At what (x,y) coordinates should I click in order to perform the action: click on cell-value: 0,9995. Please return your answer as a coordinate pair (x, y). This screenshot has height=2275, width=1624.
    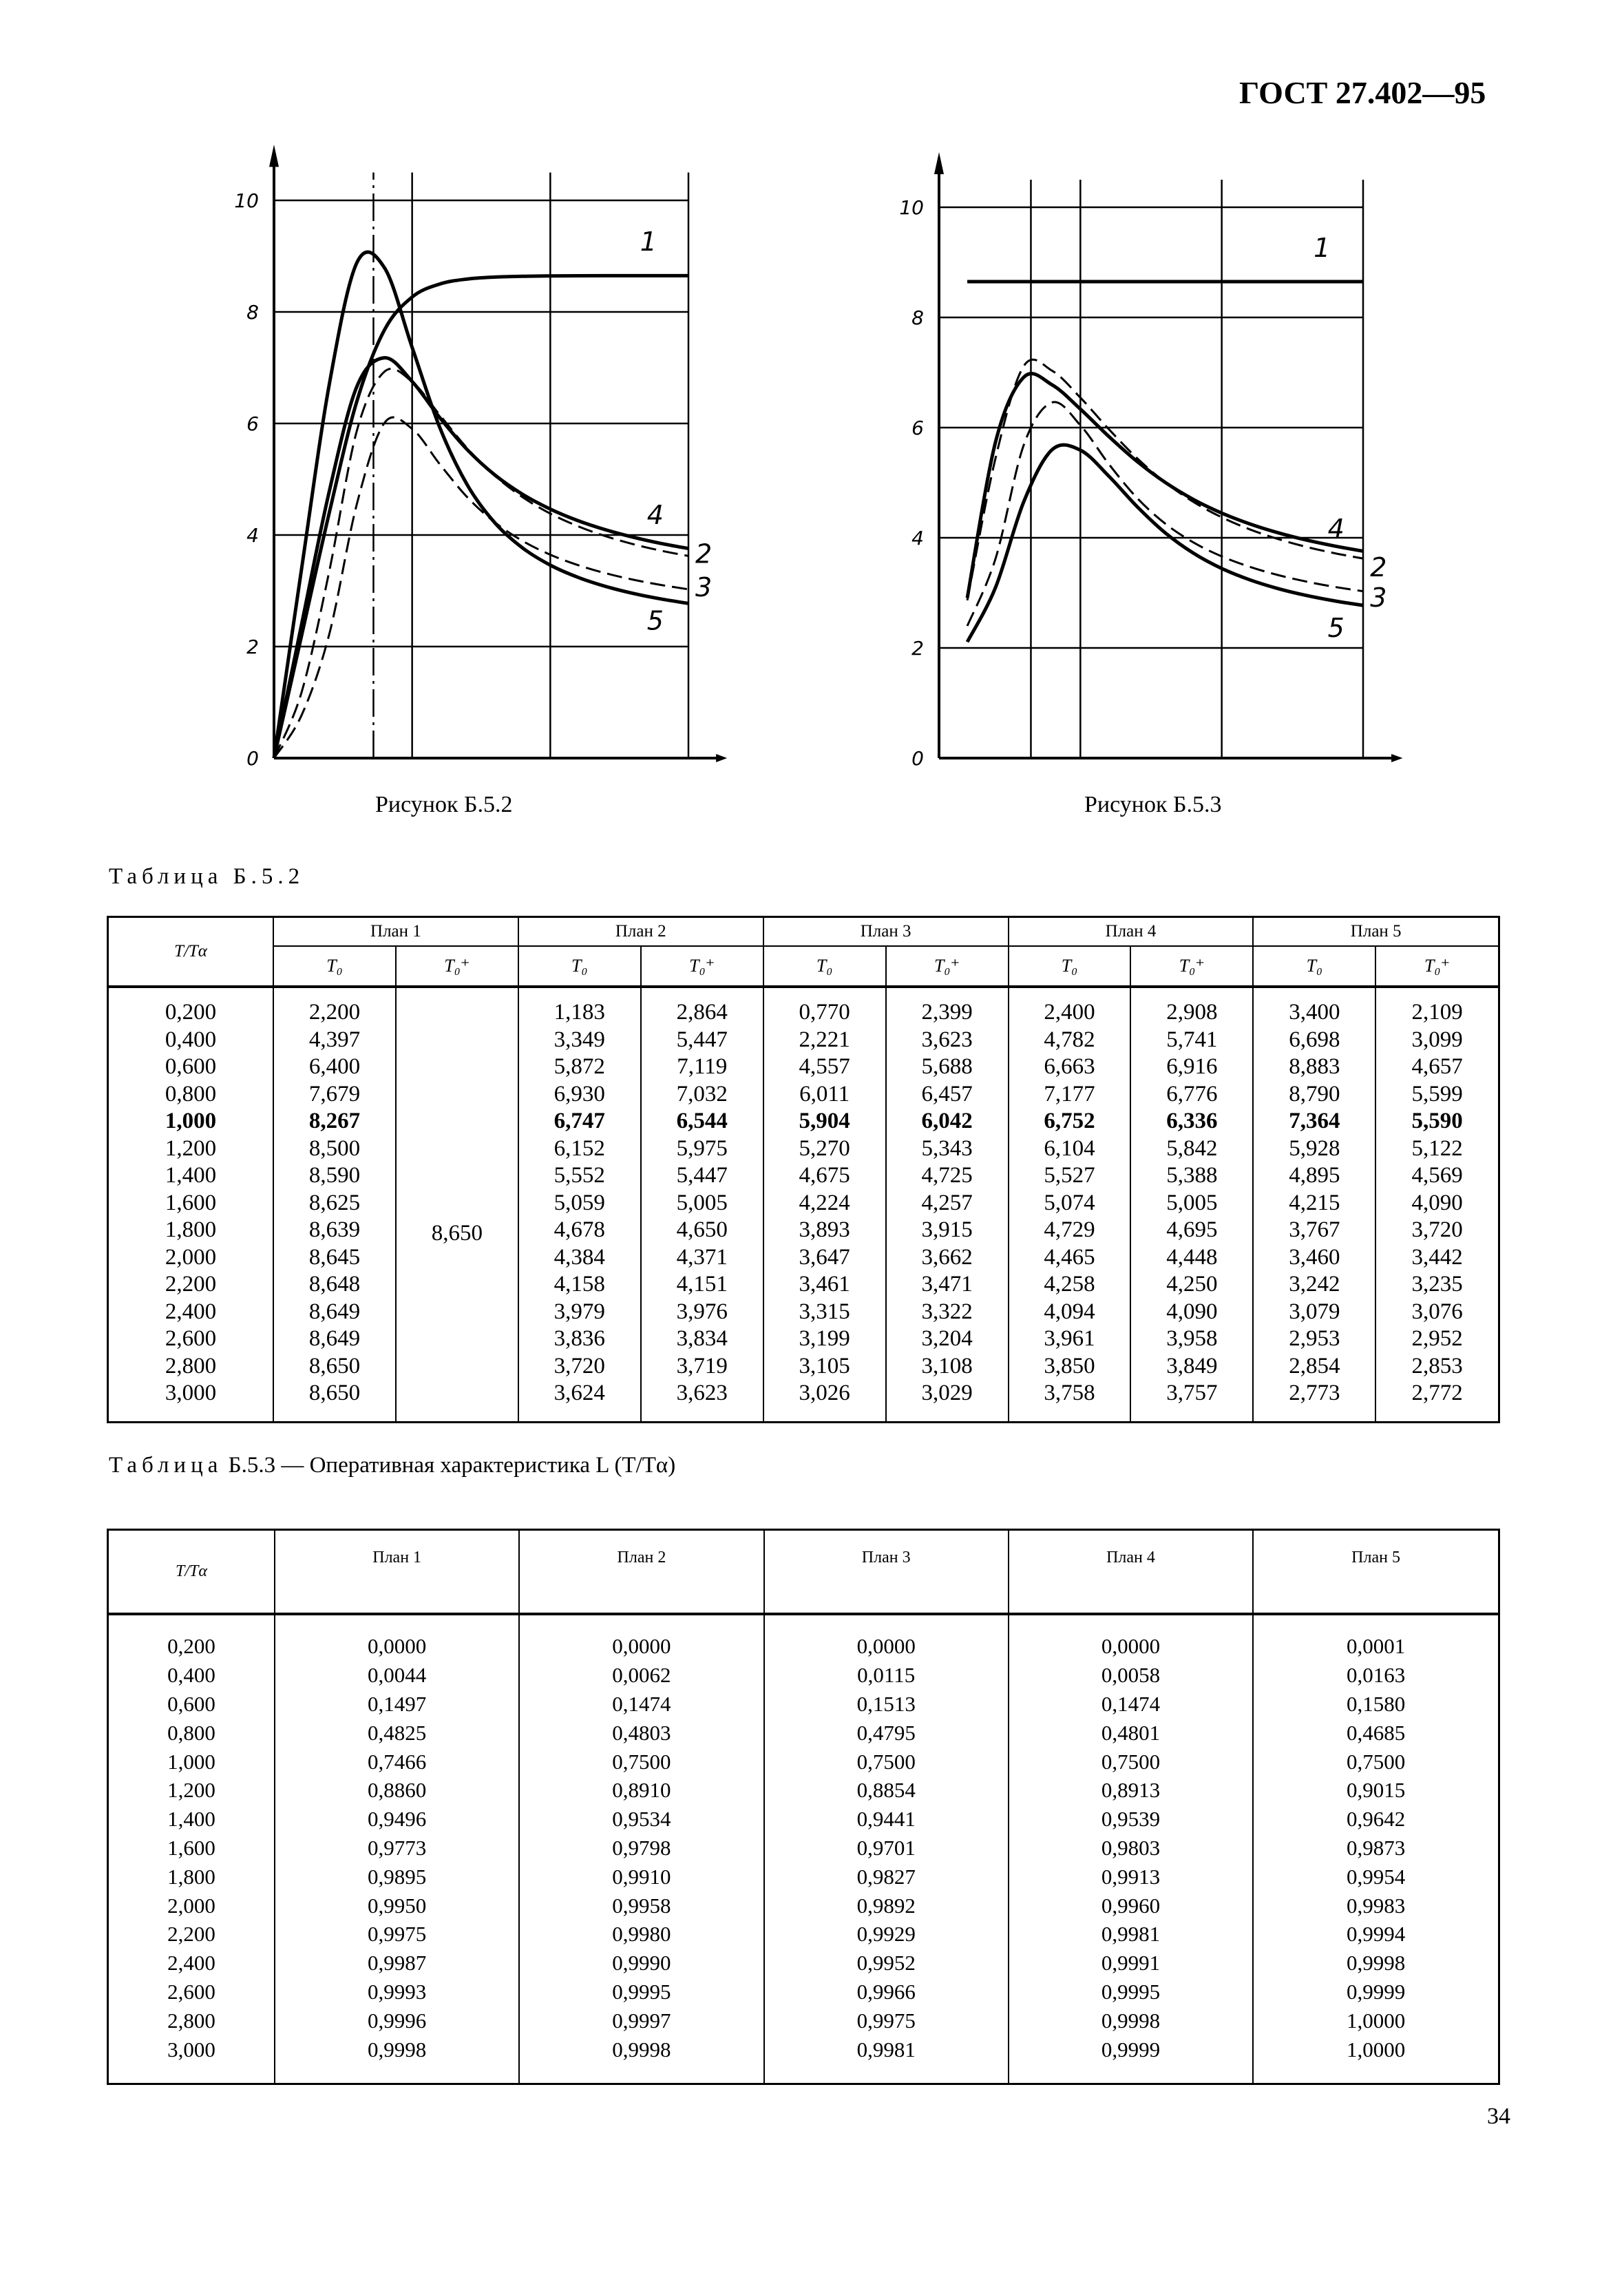
    Looking at the image, I should click on (642, 1991).